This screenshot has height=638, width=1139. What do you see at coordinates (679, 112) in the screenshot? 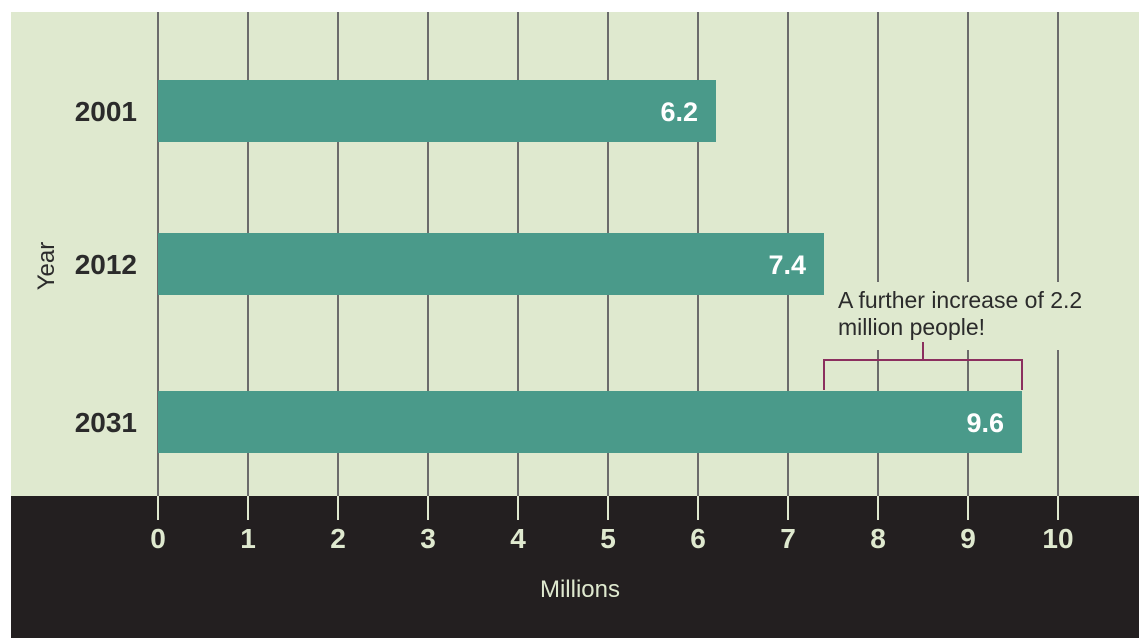
I see `bar-value-label-2001: 6.2` at bounding box center [679, 112].